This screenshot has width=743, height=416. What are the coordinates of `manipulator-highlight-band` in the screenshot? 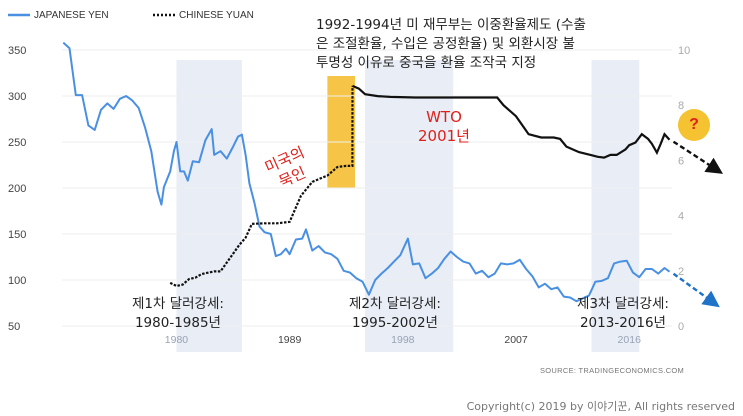 It's located at (341, 132).